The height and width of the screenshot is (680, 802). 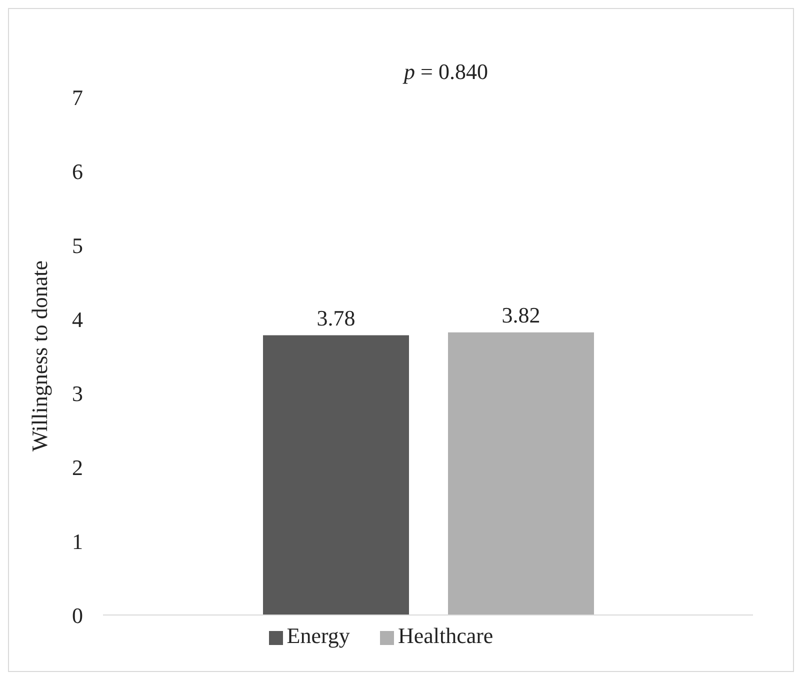 I want to click on data-label: 3.78, so click(x=336, y=317).